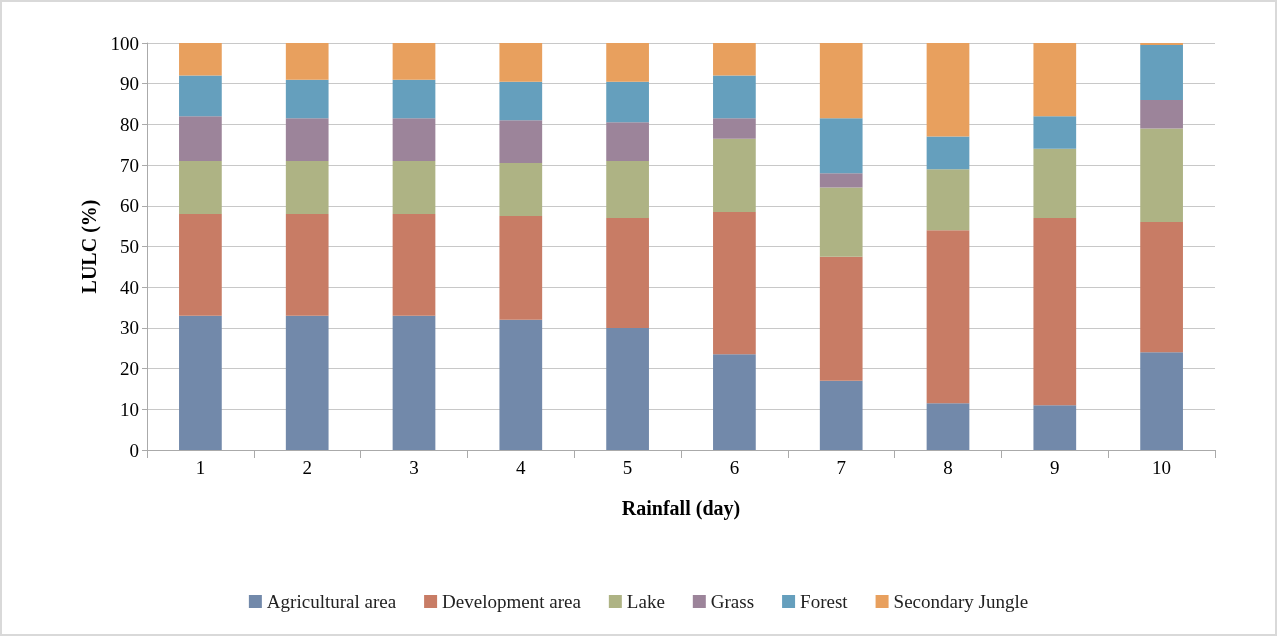 Image resolution: width=1277 pixels, height=636 pixels. What do you see at coordinates (129, 124) in the screenshot?
I see `y-tick-label: 80` at bounding box center [129, 124].